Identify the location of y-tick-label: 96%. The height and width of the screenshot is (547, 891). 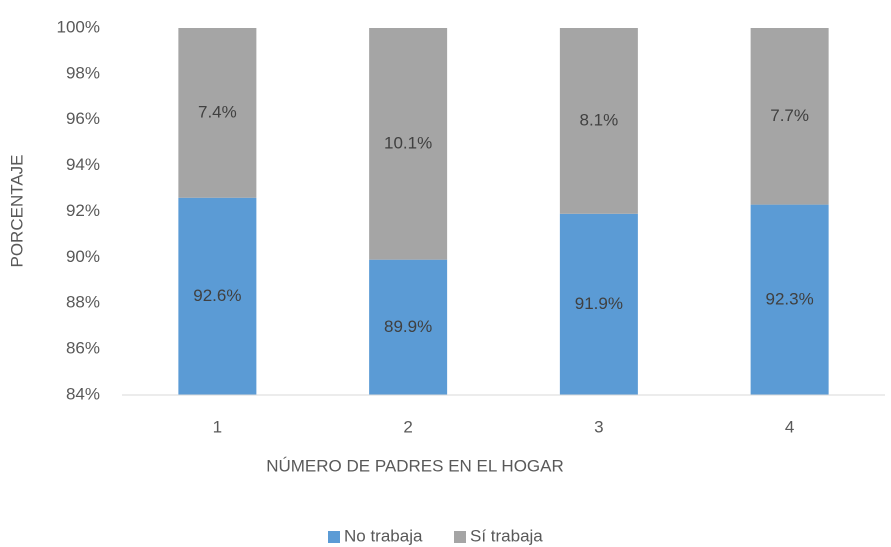
(83, 118).